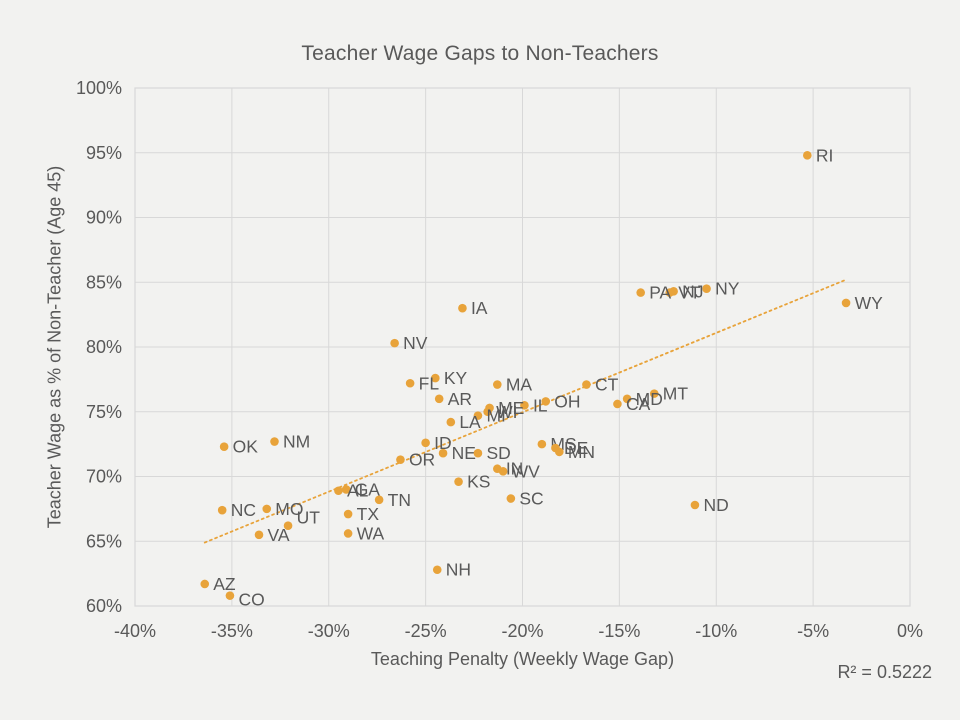  What do you see at coordinates (251, 600) in the screenshot?
I see `data-point-label-co: CO` at bounding box center [251, 600].